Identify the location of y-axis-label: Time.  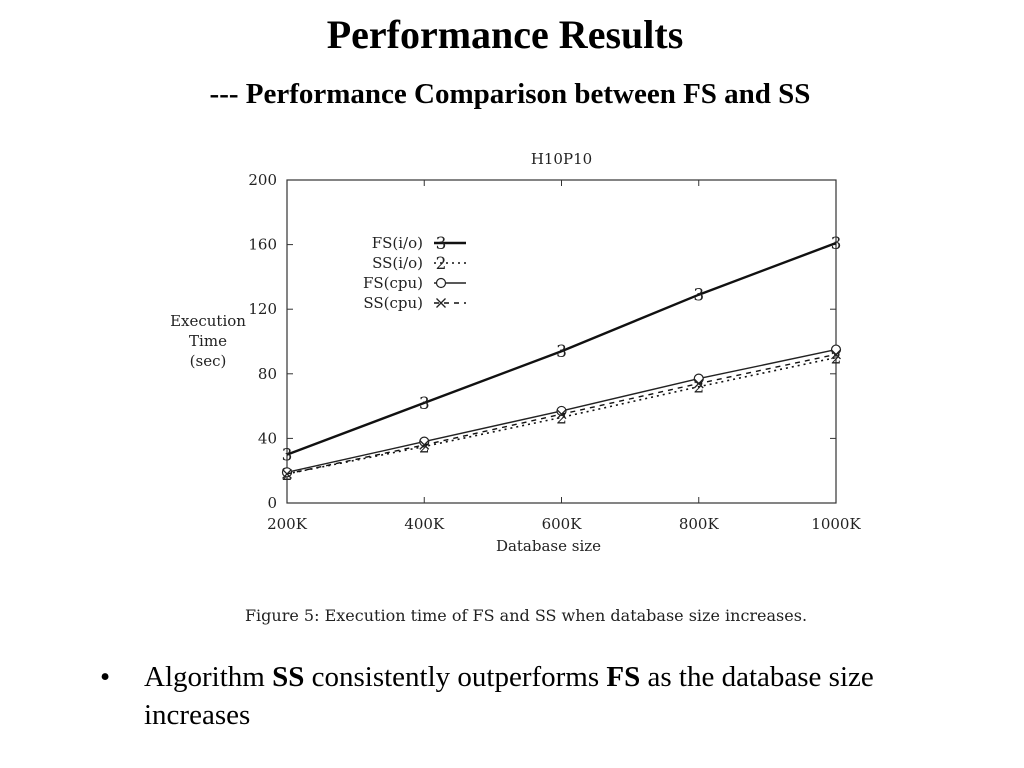
(208, 341).